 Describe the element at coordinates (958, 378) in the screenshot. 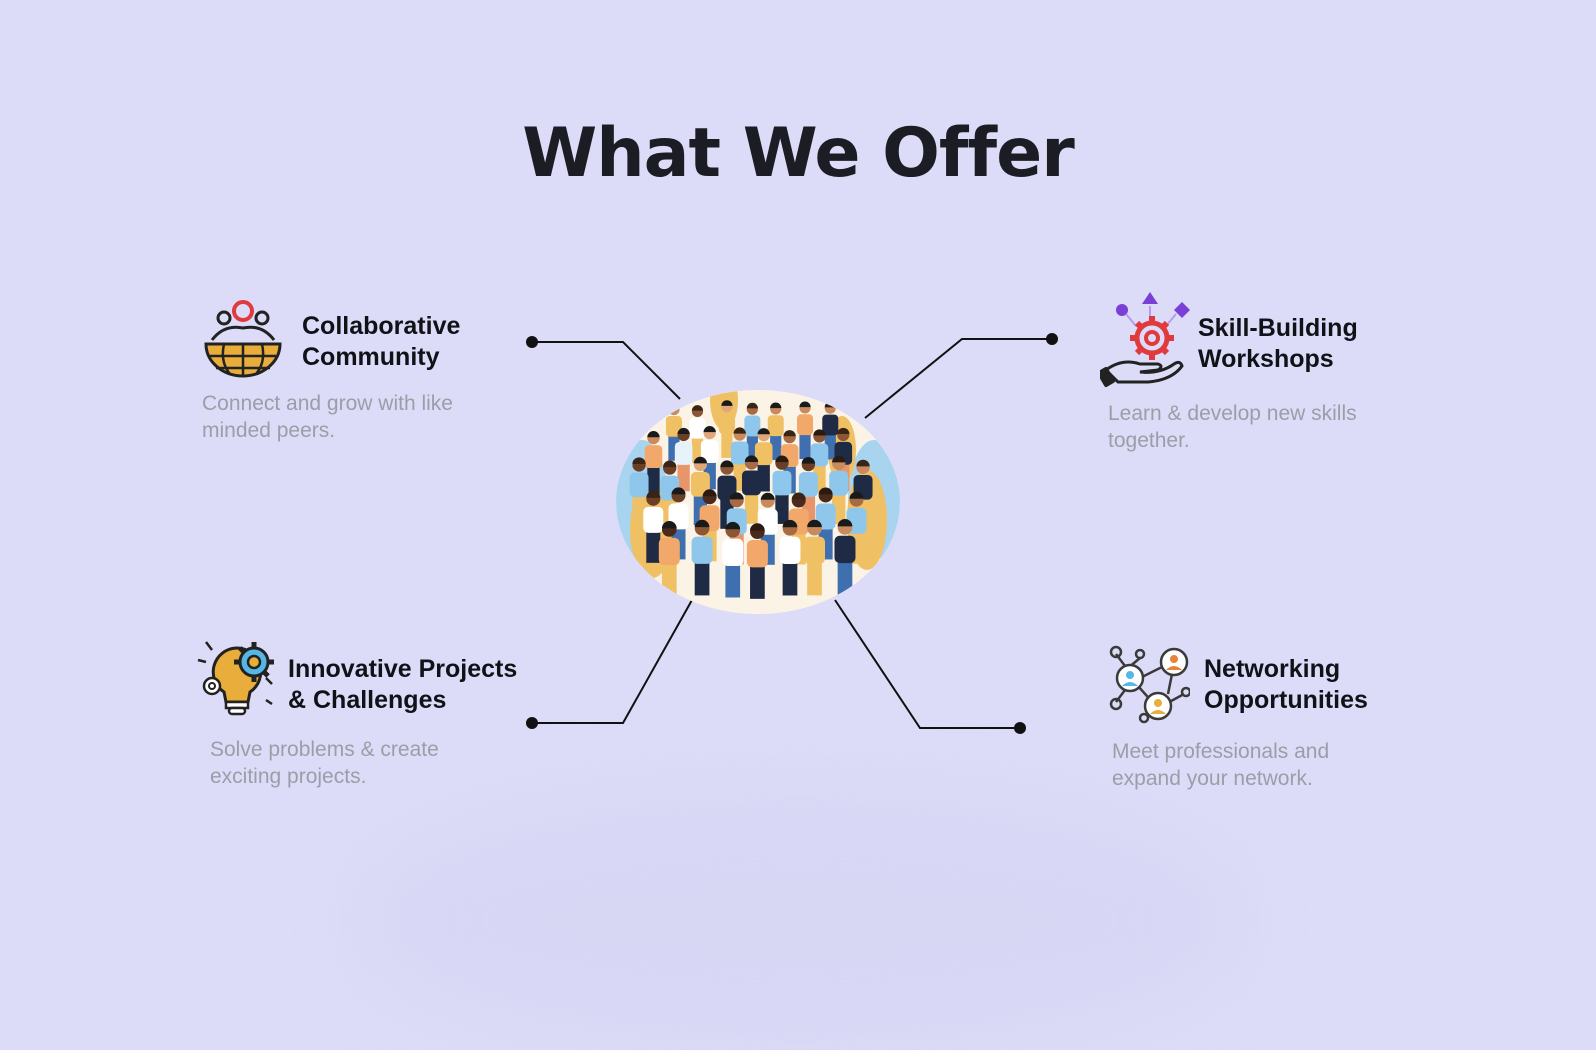

I see `connector-line-top-right` at that location.